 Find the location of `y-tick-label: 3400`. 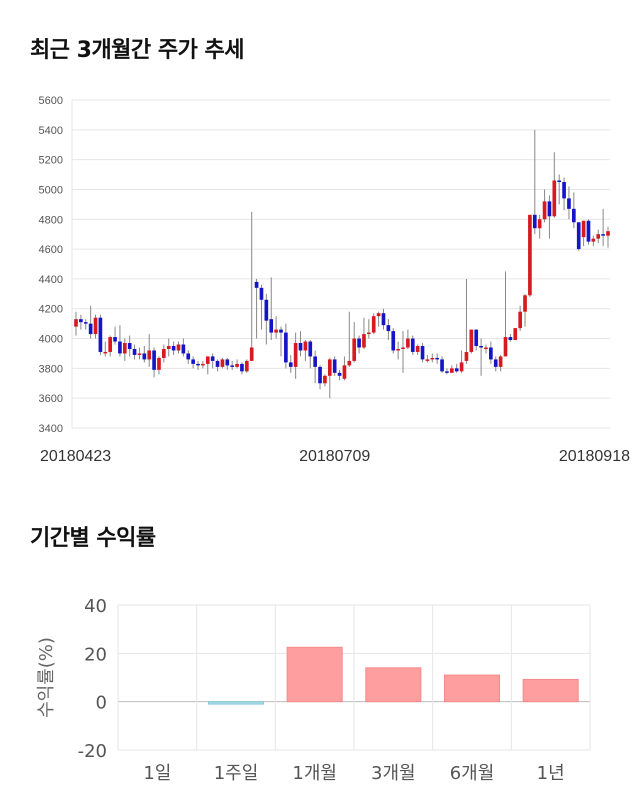

y-tick-label: 3400 is located at coordinates (51, 429).